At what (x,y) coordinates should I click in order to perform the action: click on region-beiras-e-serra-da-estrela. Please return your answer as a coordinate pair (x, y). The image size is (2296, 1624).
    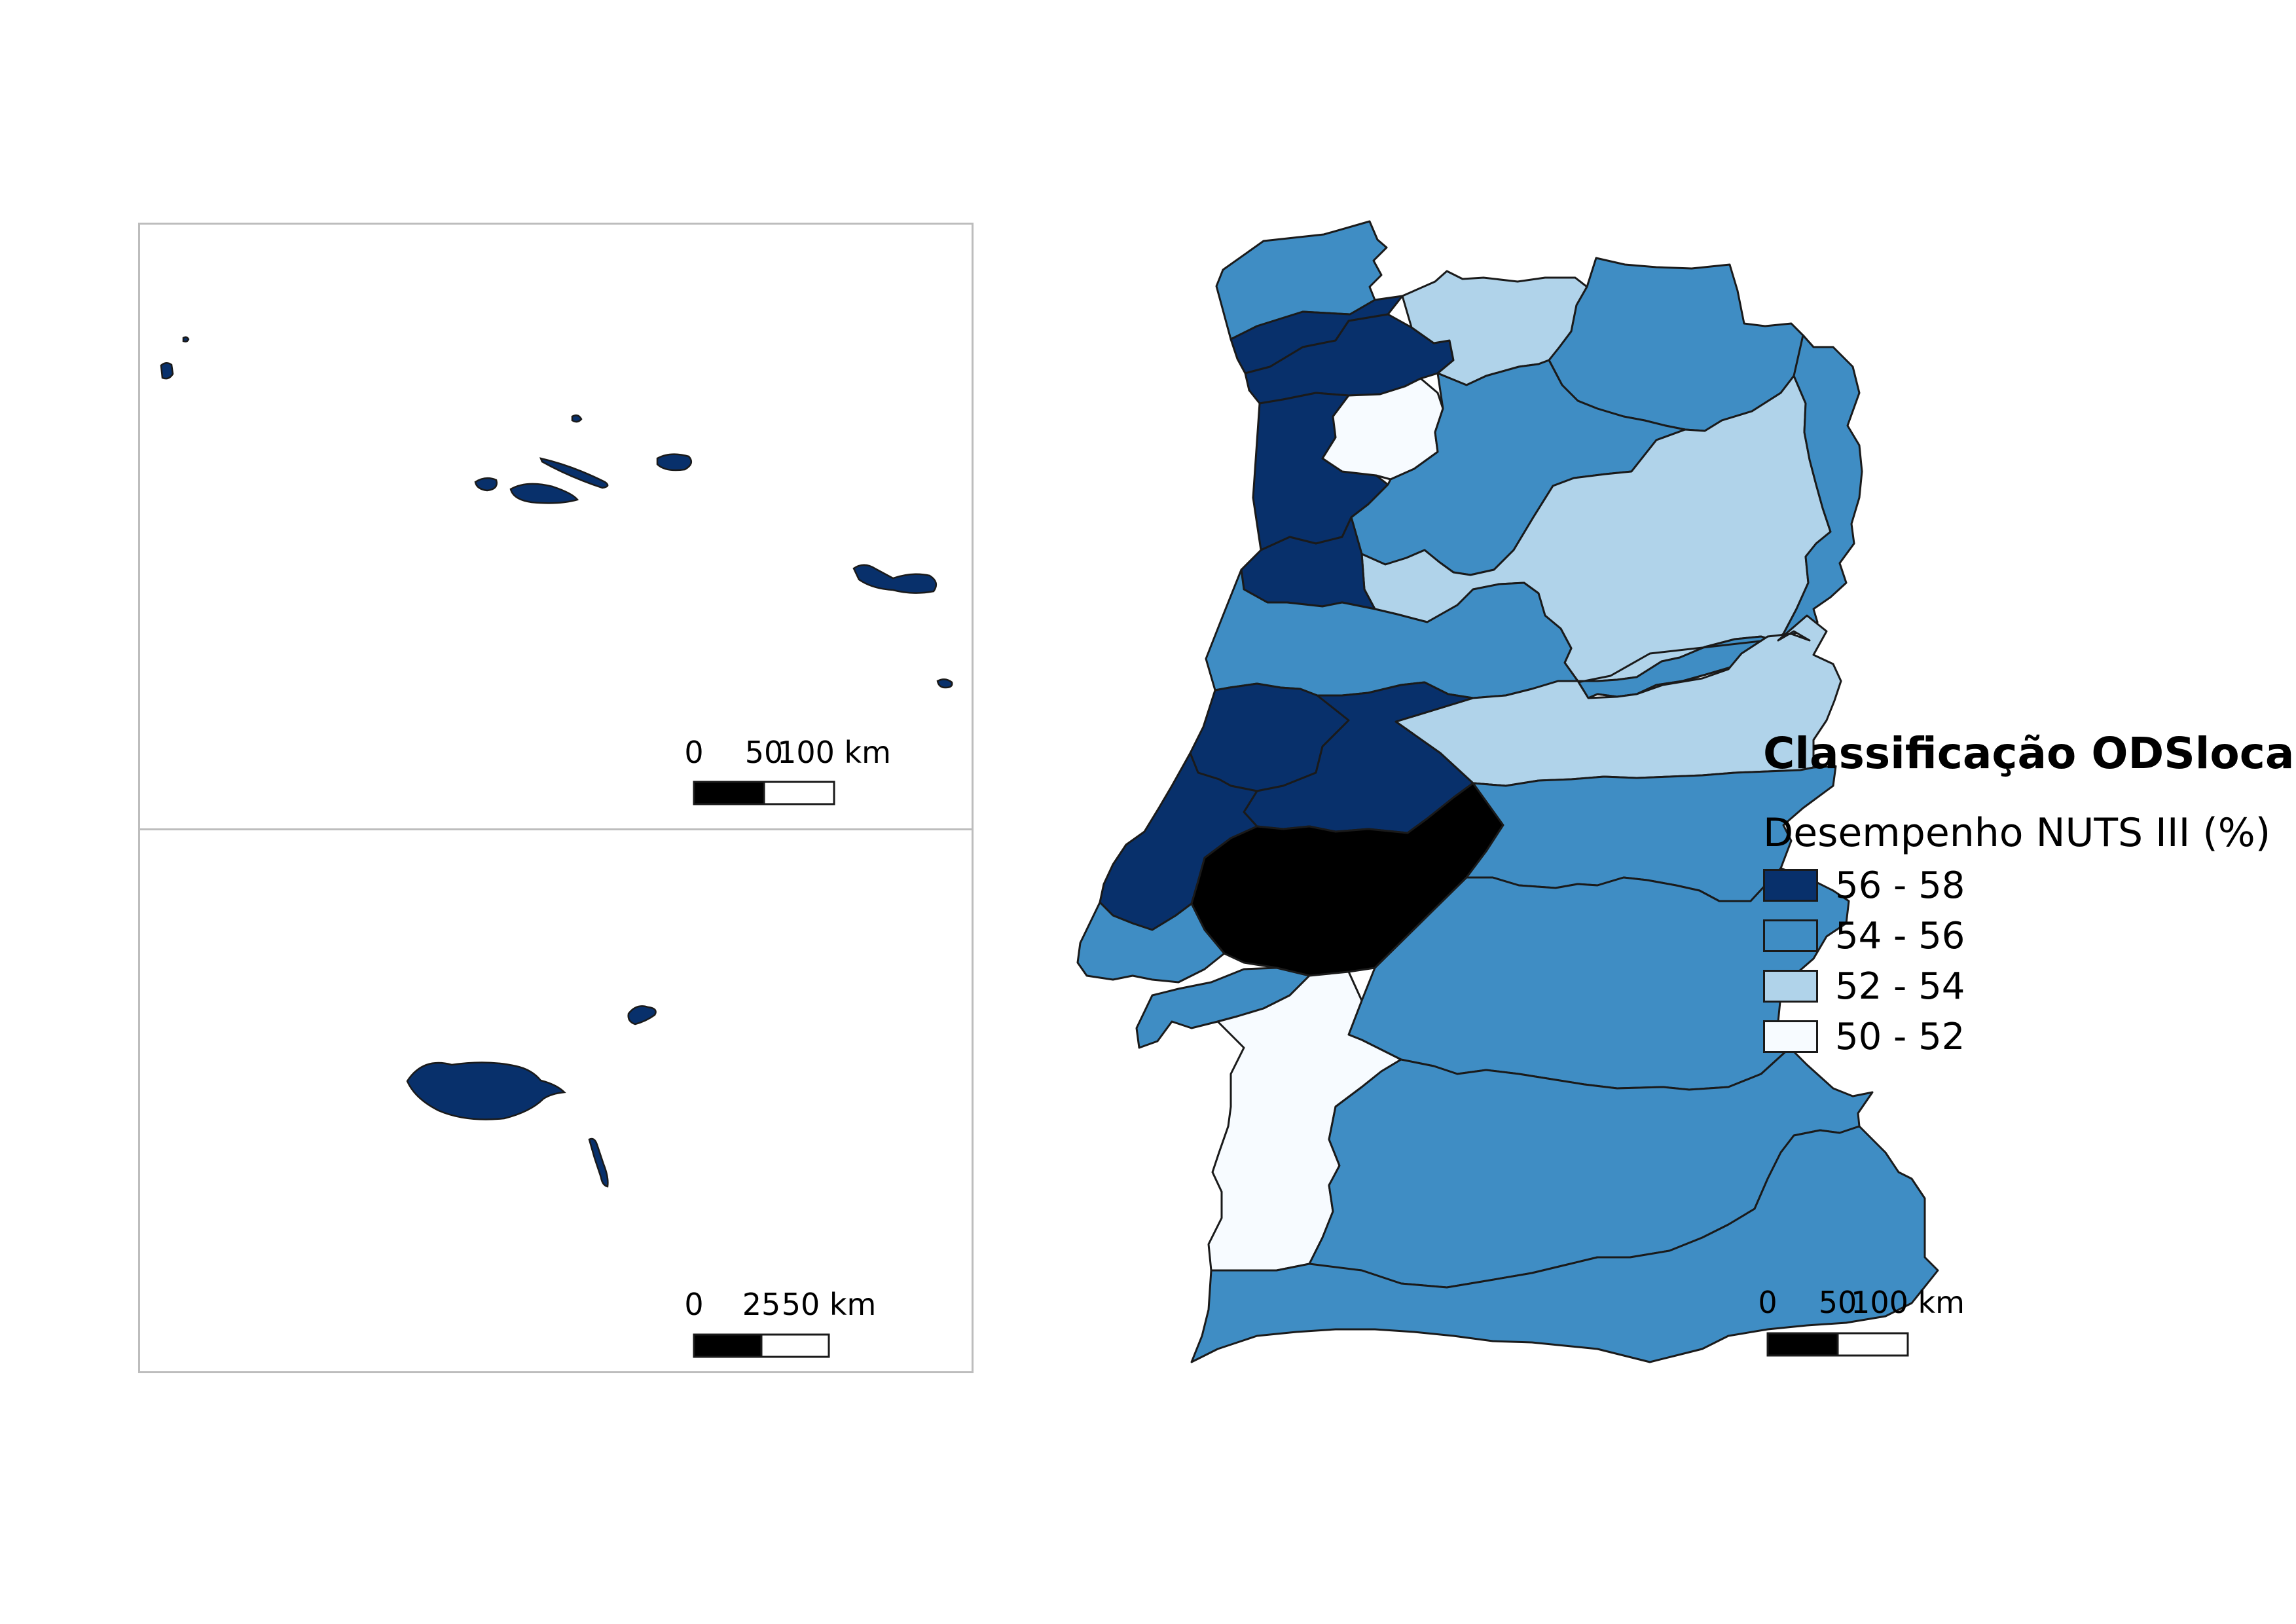
    Looking at the image, I should click on (1719, 516).